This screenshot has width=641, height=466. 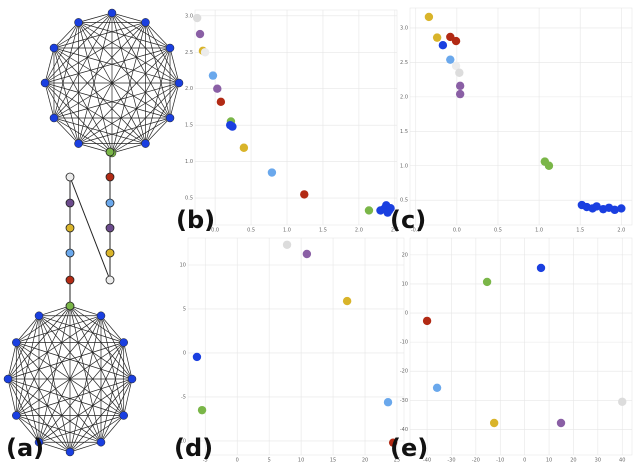 I want to click on x-tick-label: -10, so click(x=500, y=461).